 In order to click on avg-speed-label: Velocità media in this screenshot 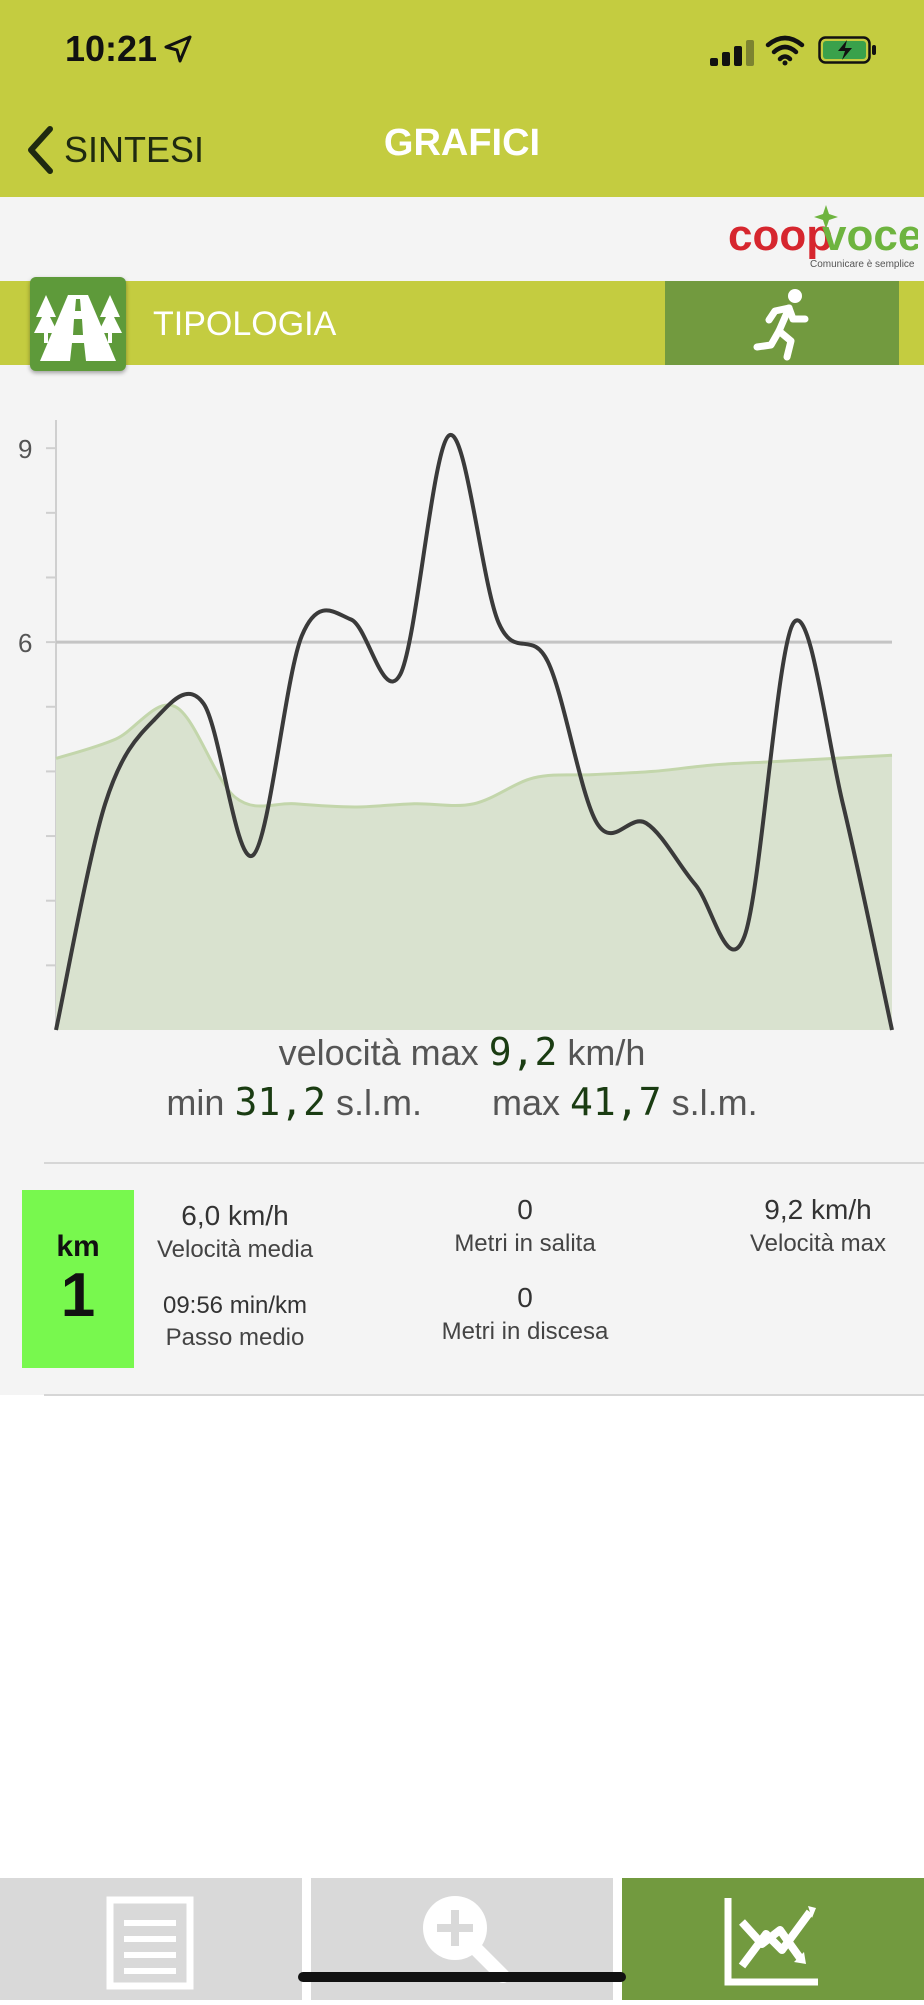, I will do `click(235, 1249)`.